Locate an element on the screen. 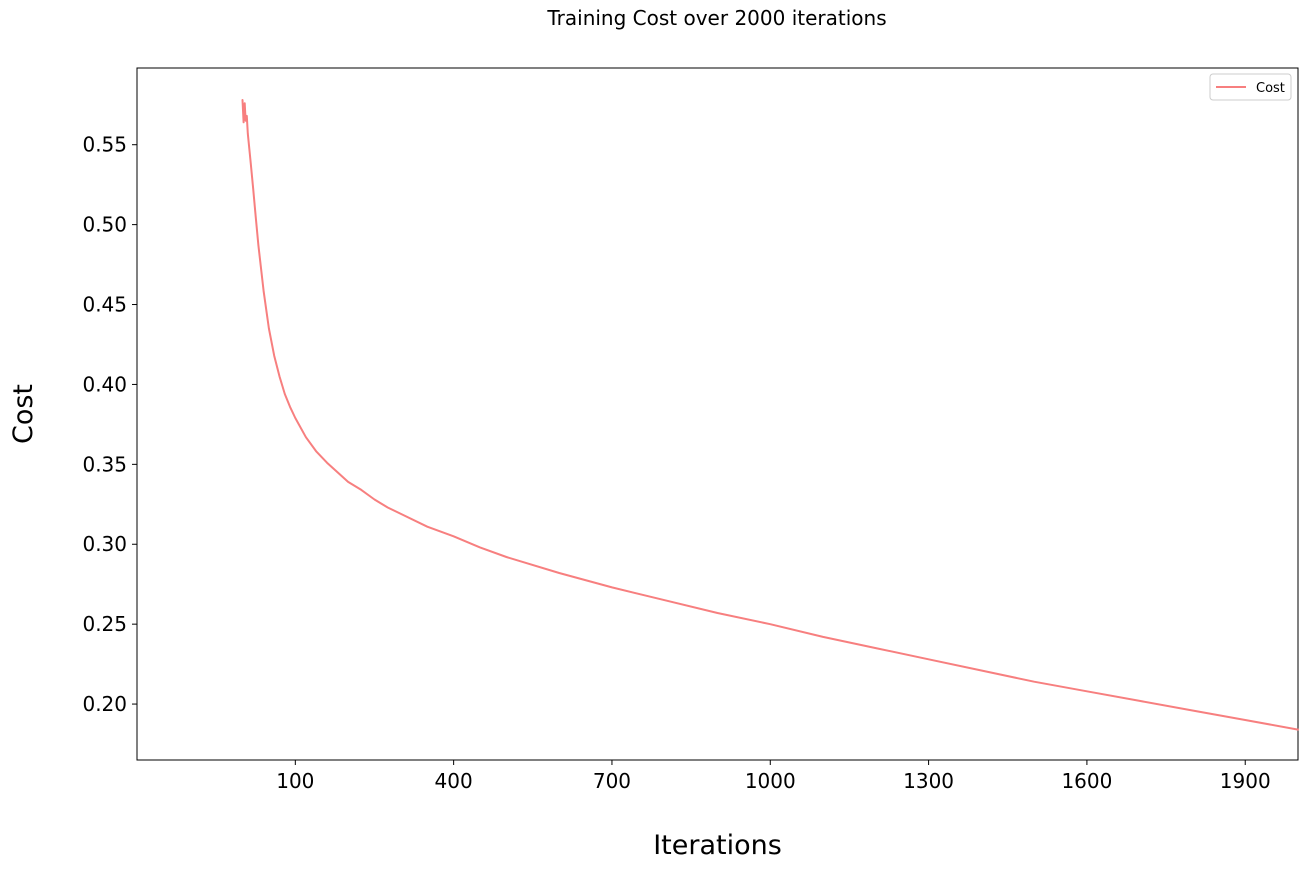 This screenshot has height=870, width=1308. y-tick-label: 0.45 is located at coordinates (104, 305).